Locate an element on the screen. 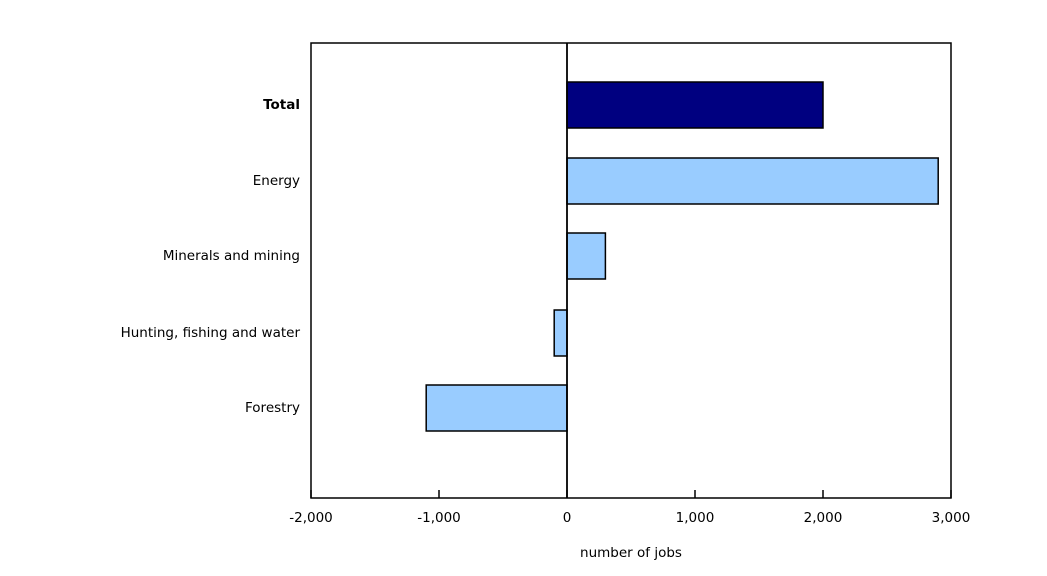 This screenshot has width=1047, height=576. category-label-energy: Energy is located at coordinates (276, 181).